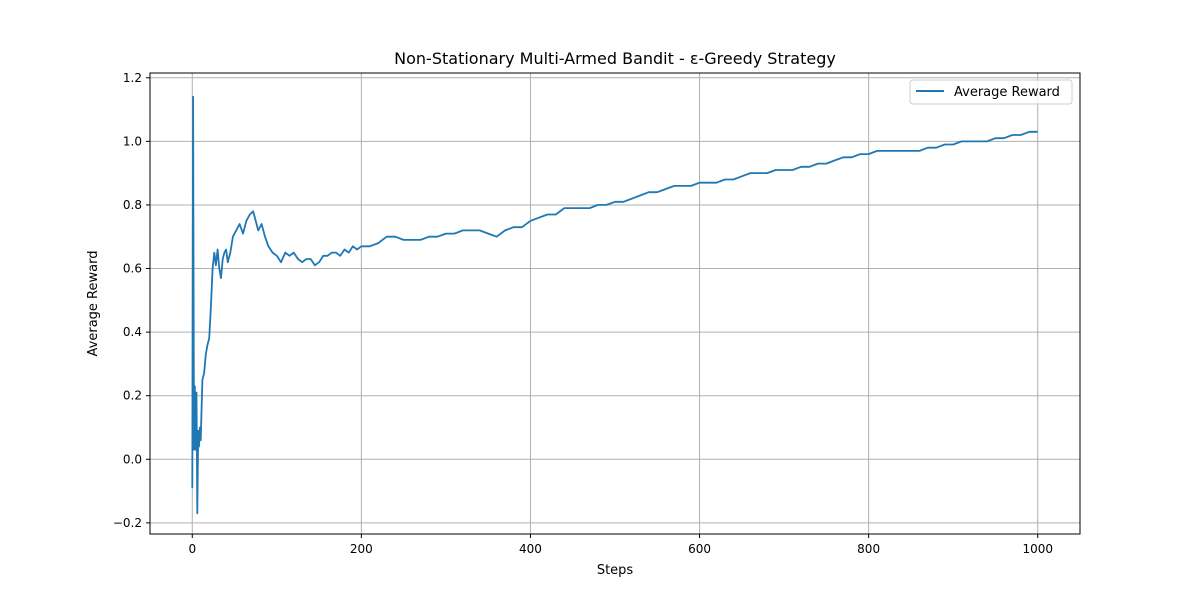 This screenshot has width=1200, height=600. What do you see at coordinates (699, 549) in the screenshot?
I see `x-tick-label: 600` at bounding box center [699, 549].